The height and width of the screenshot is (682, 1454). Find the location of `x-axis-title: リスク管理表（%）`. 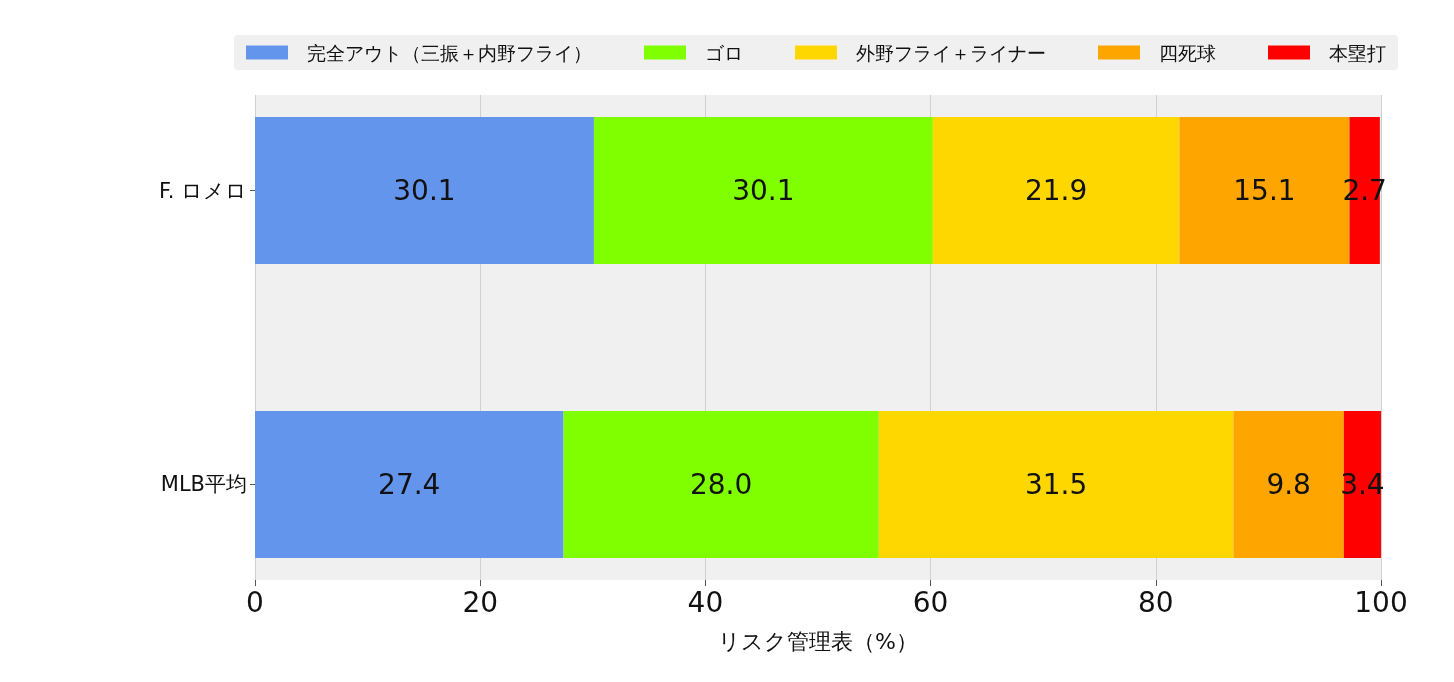

x-axis-title: リスク管理表（%） is located at coordinates (818, 641).